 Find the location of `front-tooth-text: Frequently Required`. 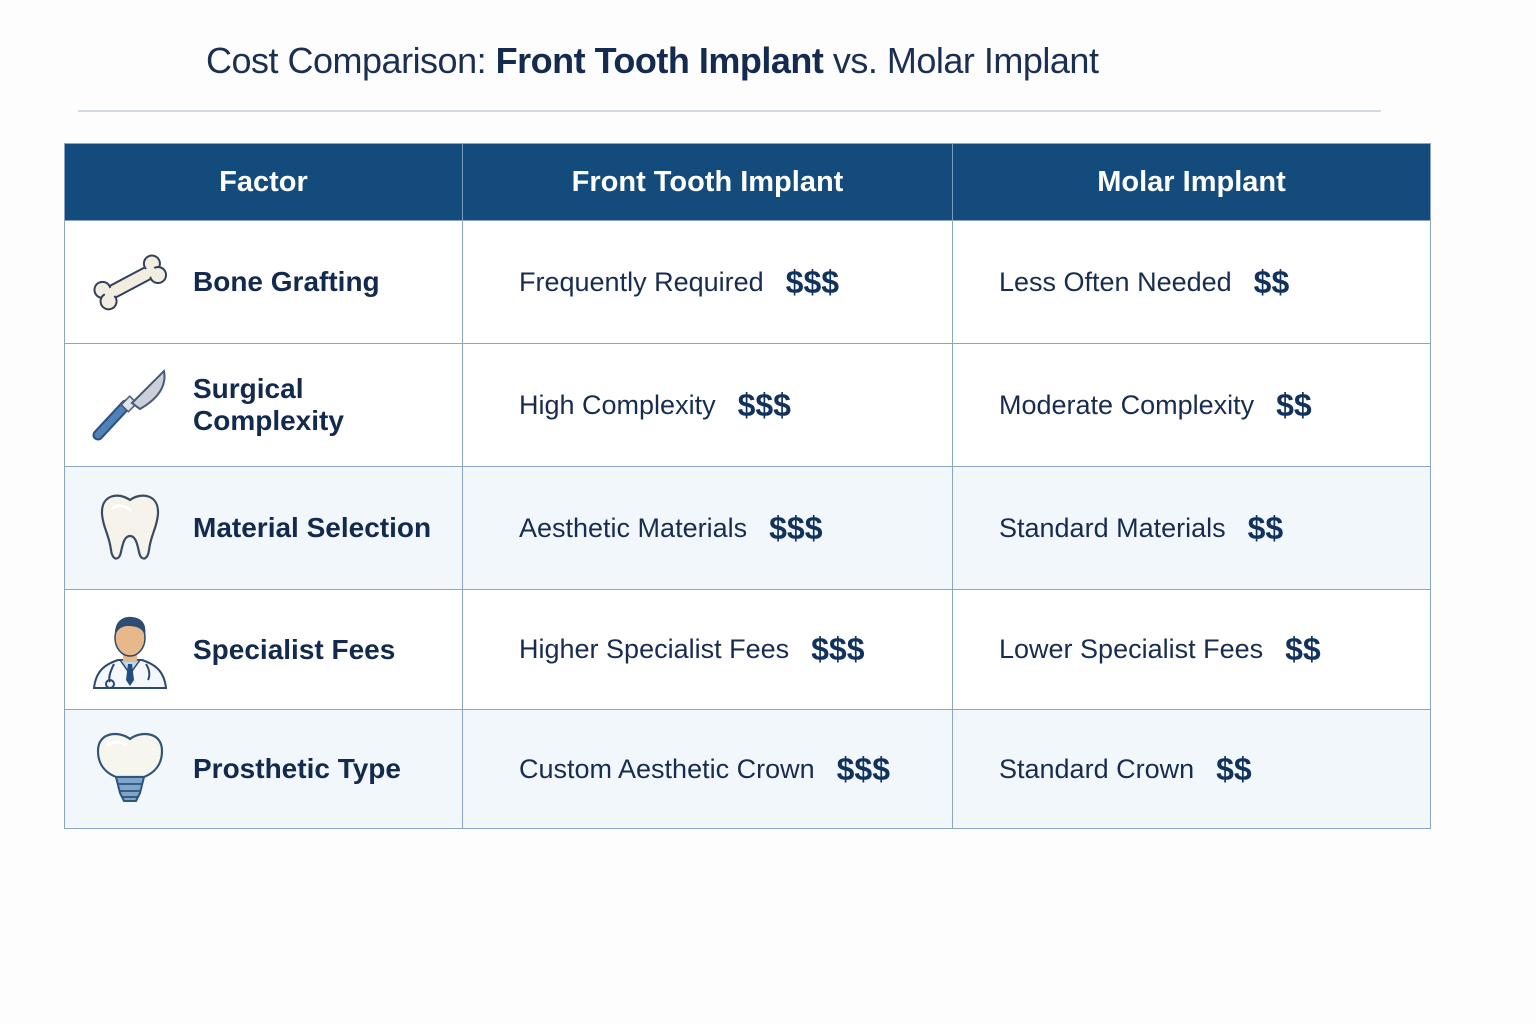

front-tooth-text: Frequently Required is located at coordinates (641, 281).